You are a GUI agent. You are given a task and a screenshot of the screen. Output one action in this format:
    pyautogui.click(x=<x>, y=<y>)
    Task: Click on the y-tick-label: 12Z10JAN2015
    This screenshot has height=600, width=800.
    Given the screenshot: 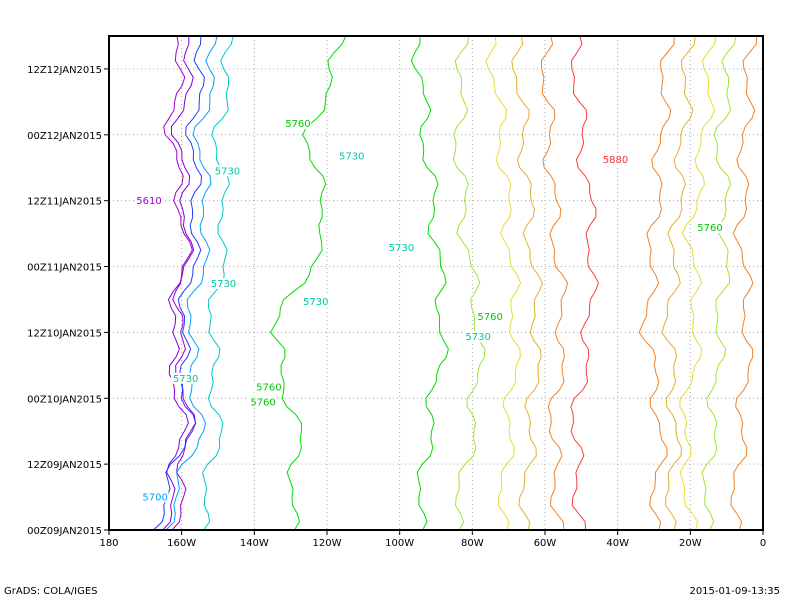 What is the action you would take?
    pyautogui.click(x=64, y=333)
    